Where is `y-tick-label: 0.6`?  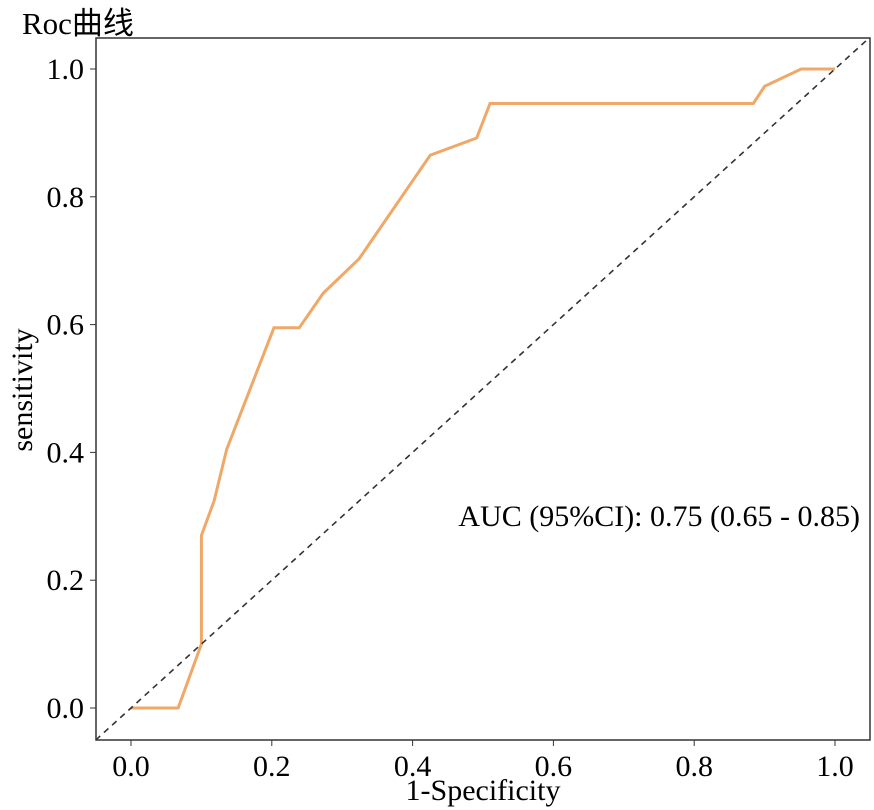
y-tick-label: 0.6 is located at coordinates (66, 325).